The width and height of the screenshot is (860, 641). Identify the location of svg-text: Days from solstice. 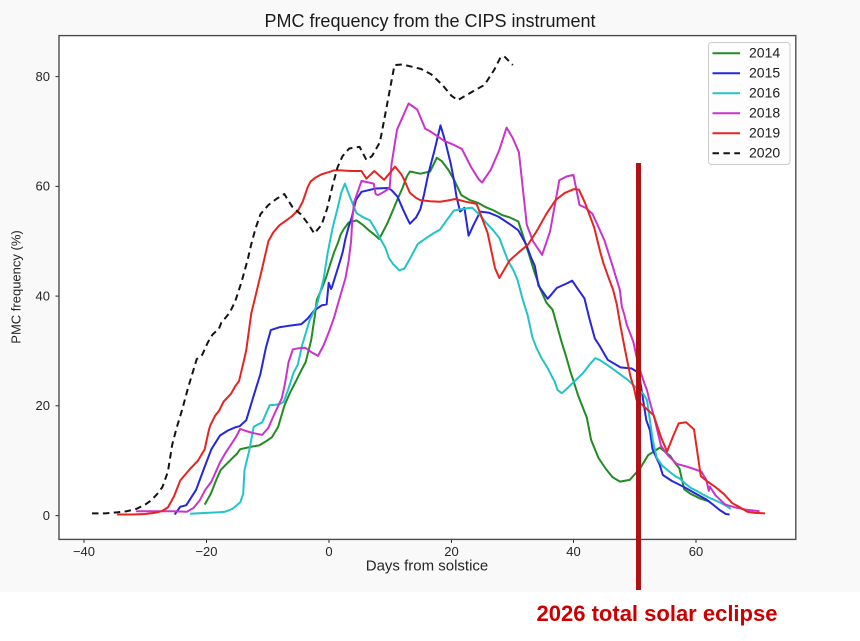
(427, 566).